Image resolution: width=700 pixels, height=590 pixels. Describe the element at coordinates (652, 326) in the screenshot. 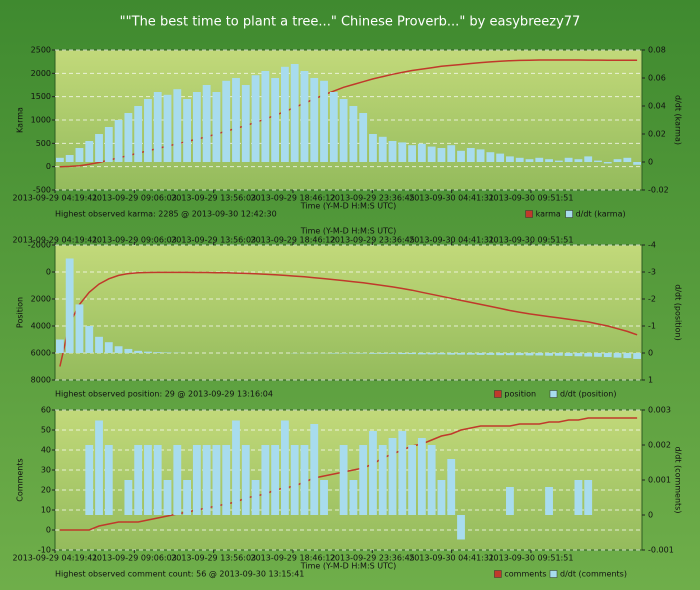

I see `y2-tick-label: -1` at that location.